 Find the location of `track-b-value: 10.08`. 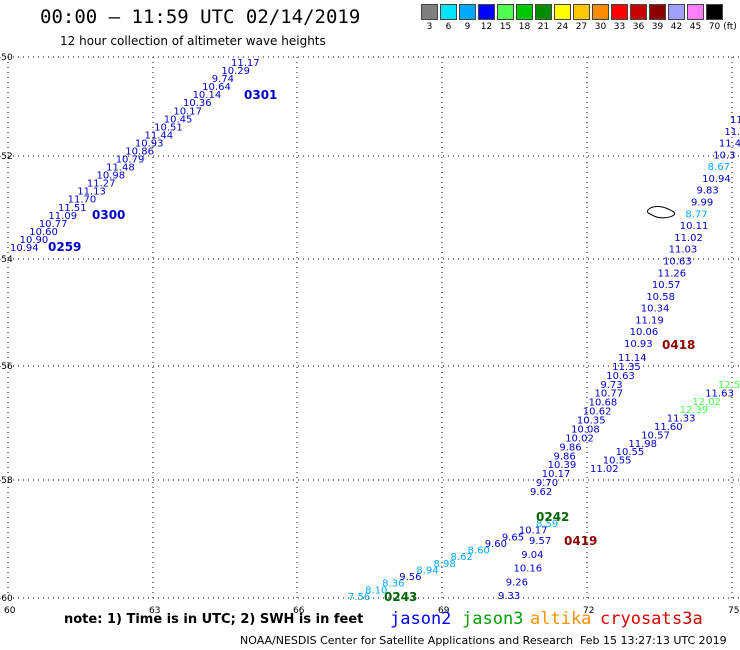

track-b-value: 10.08 is located at coordinates (585, 429).